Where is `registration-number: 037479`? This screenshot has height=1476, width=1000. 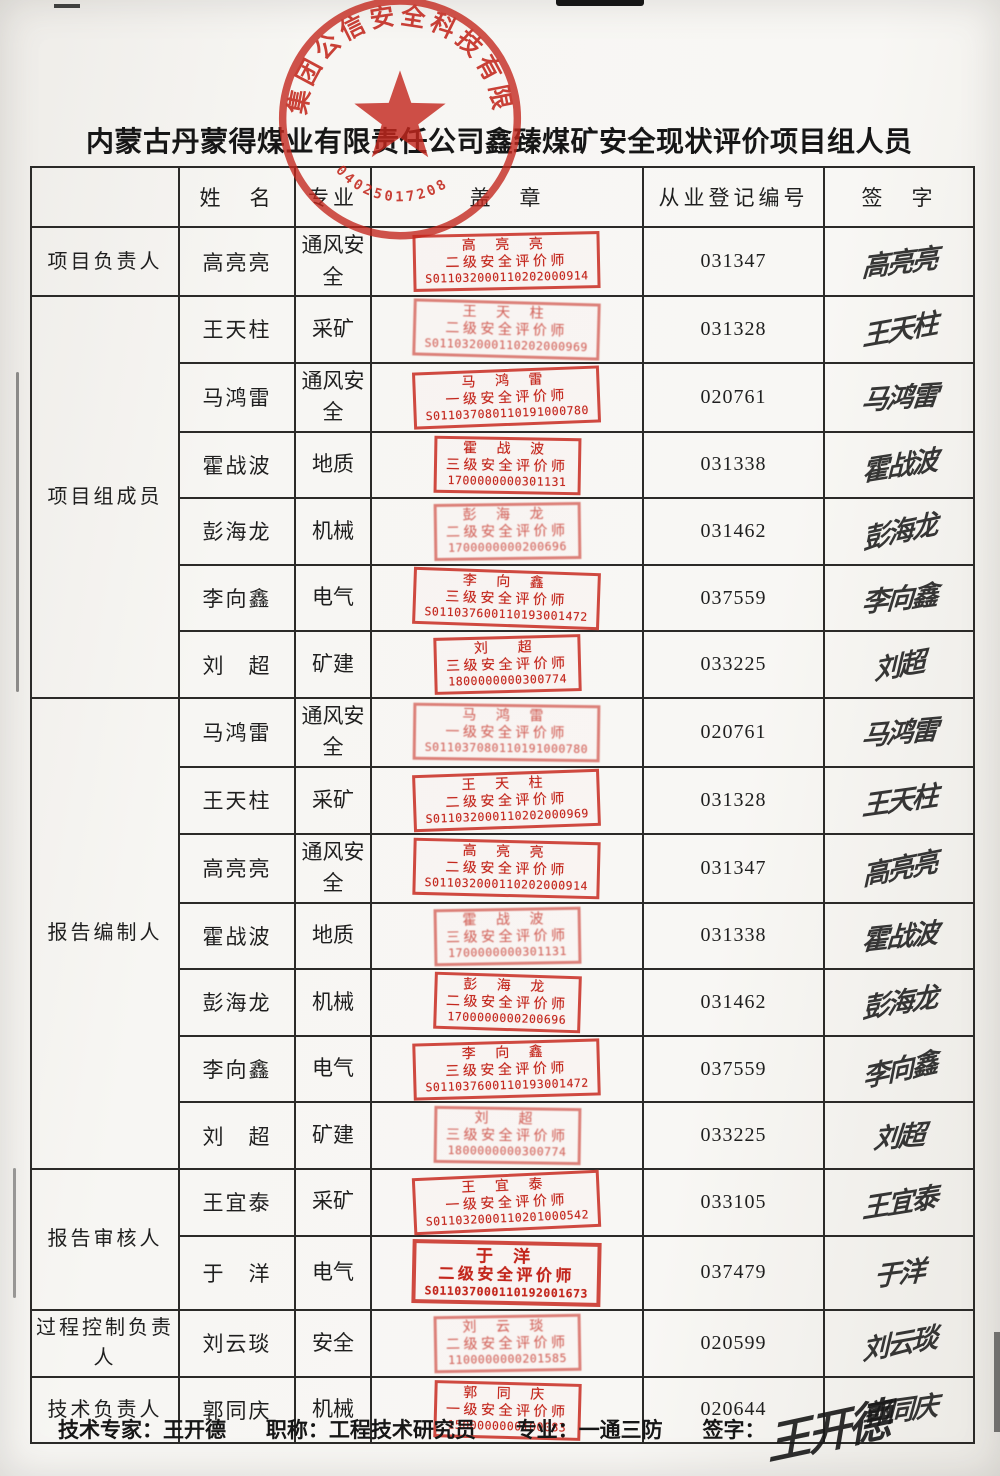
registration-number: 037479 is located at coordinates (733, 1273).